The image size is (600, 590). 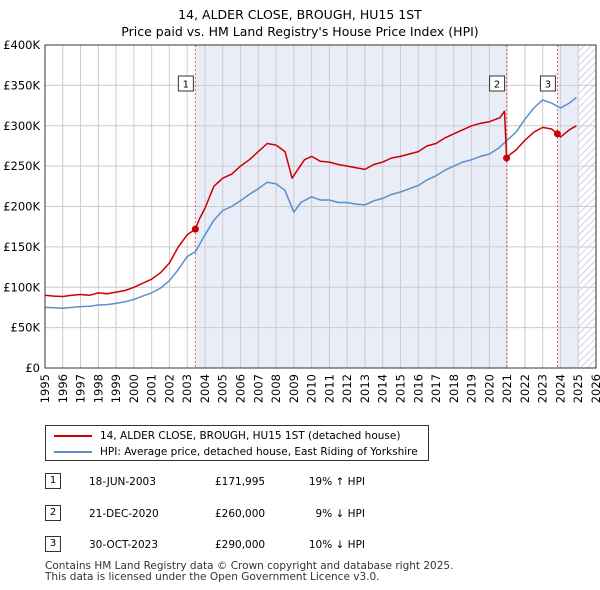 I want to click on y-tick-label: £150K, so click(x=21, y=247).